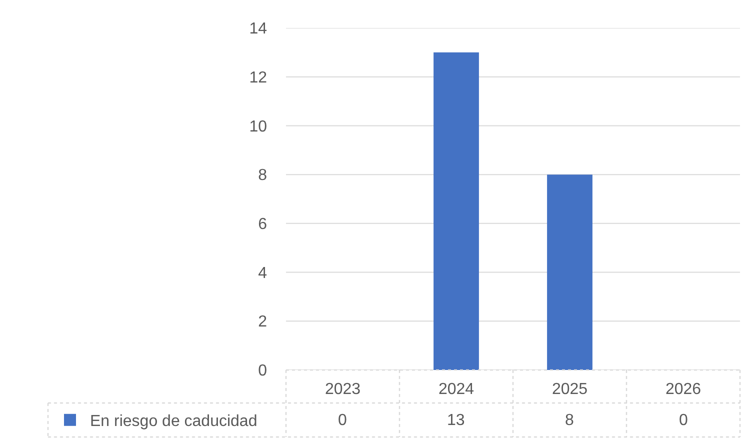 The image size is (751, 441). What do you see at coordinates (570, 389) in the screenshot?
I see `x-tick-label: 2025` at bounding box center [570, 389].